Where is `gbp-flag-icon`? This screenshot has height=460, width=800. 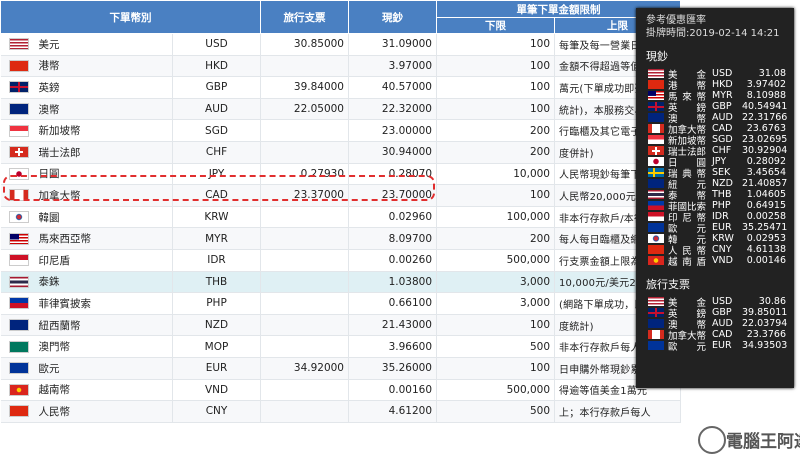
gbp-flag-icon is located at coordinates (656, 106).